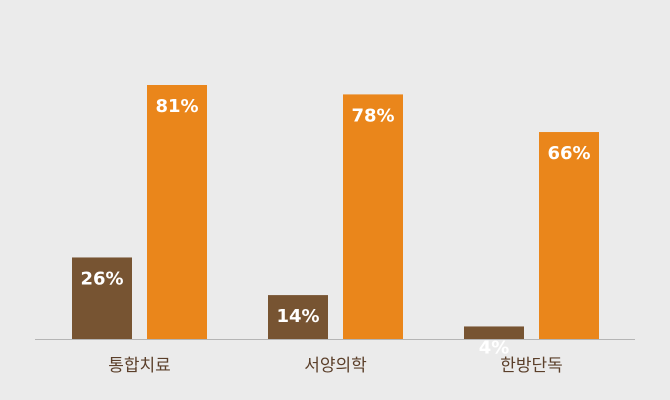 This screenshot has height=400, width=670. I want to click on value-label: 66%, so click(568, 153).